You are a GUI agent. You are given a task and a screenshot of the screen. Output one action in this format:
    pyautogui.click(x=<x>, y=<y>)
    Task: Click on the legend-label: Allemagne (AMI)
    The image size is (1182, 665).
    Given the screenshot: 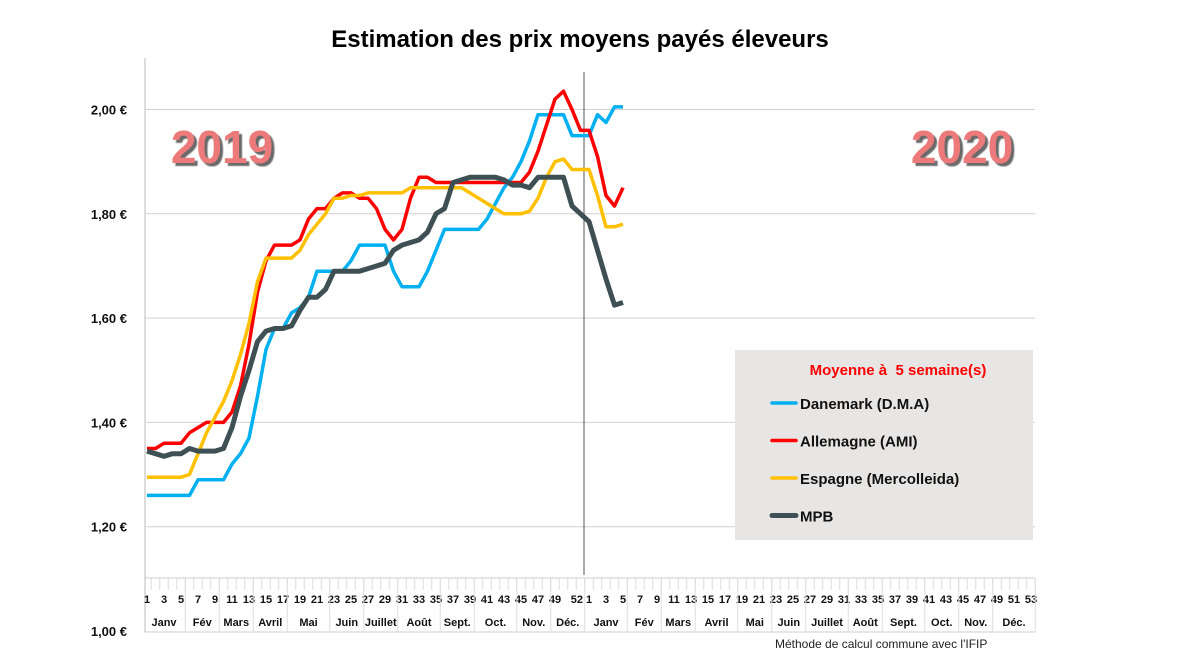 What is the action you would take?
    pyautogui.click(x=859, y=442)
    